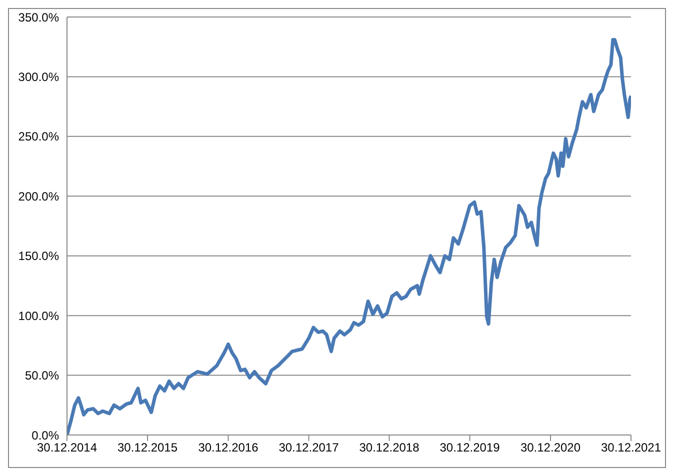 Image resolution: width=674 pixels, height=476 pixels. I want to click on x-tick-label: 30.12.2016, so click(228, 447).